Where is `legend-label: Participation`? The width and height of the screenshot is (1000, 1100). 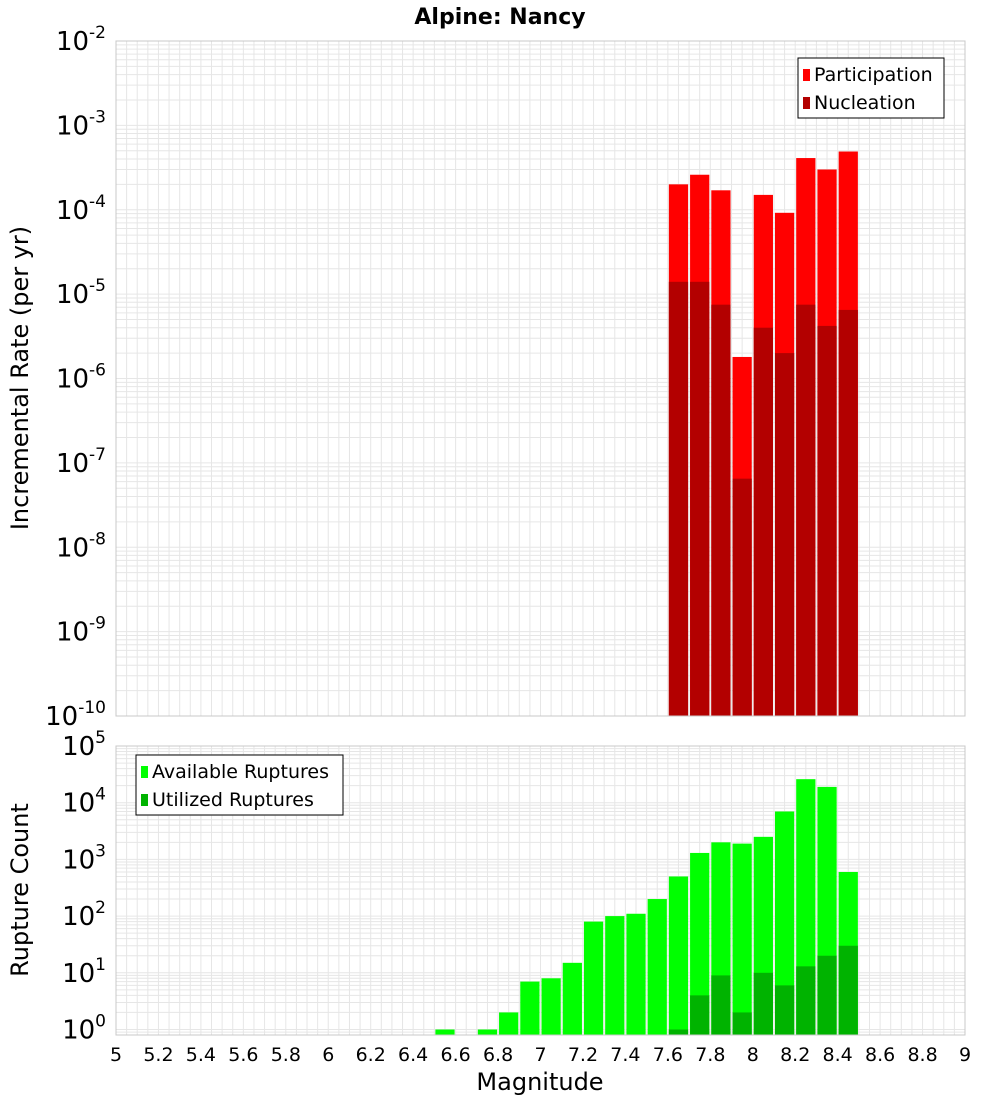 legend-label: Participation is located at coordinates (873, 75).